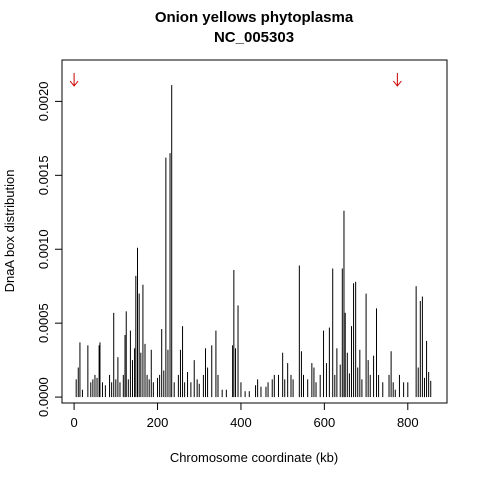 Image resolution: width=480 pixels, height=480 pixels. I want to click on y-tick-label: 0.0020, so click(43, 102).